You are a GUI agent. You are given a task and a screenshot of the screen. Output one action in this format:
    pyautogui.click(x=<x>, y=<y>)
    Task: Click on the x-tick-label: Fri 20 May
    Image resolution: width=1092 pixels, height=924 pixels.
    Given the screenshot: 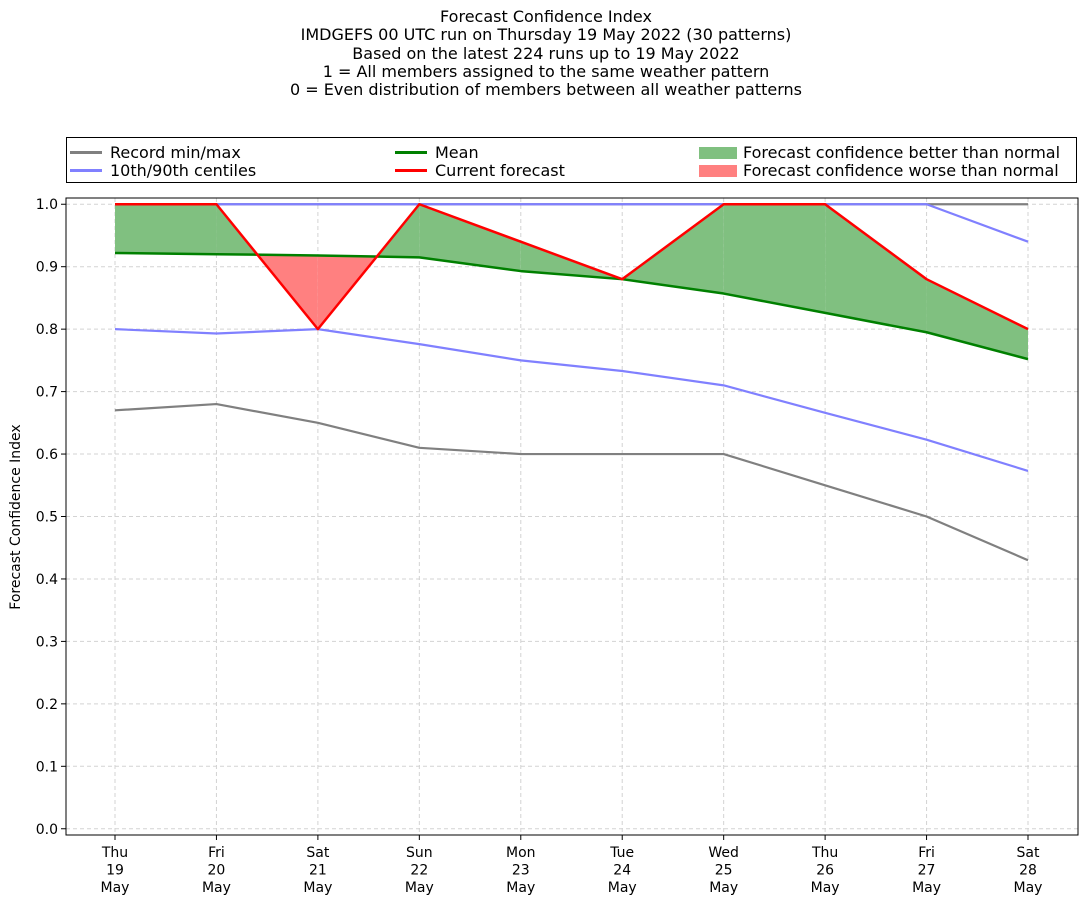 What is the action you would take?
    pyautogui.click(x=216, y=870)
    